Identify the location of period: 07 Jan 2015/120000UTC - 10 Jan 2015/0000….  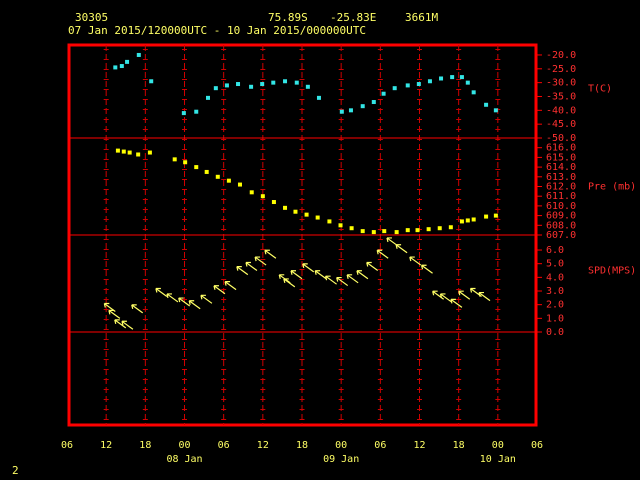
(217, 30).